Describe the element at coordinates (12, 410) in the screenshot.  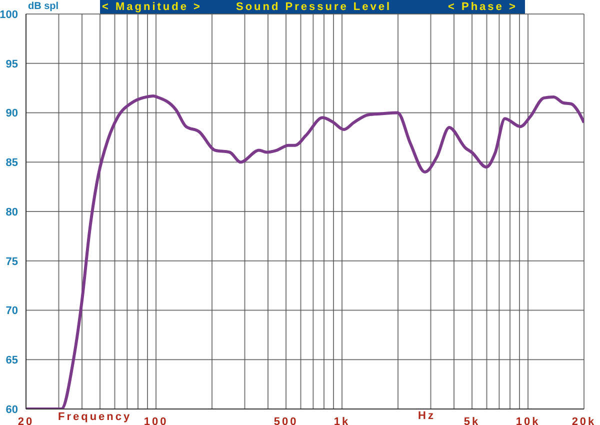
I see `y-tick-label: 60` at that location.